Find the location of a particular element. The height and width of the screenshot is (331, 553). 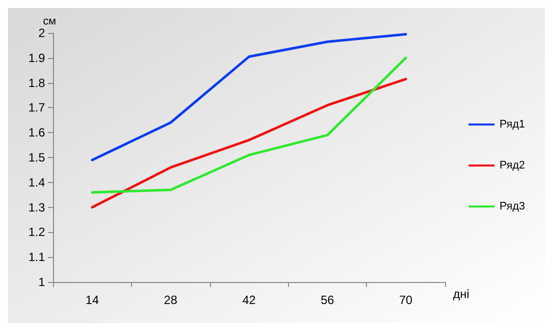

y-tick-label: 1.6 is located at coordinates (37, 133).